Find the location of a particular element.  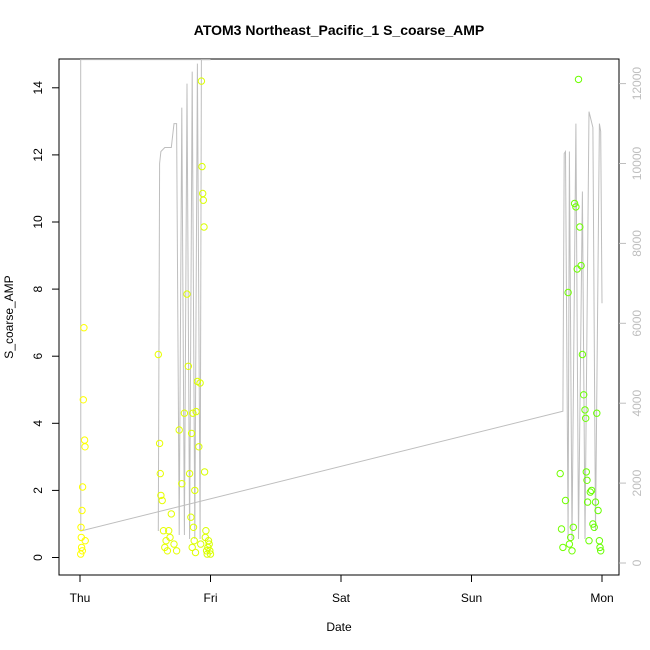

y-tick-label: 10 is located at coordinates (38, 222).